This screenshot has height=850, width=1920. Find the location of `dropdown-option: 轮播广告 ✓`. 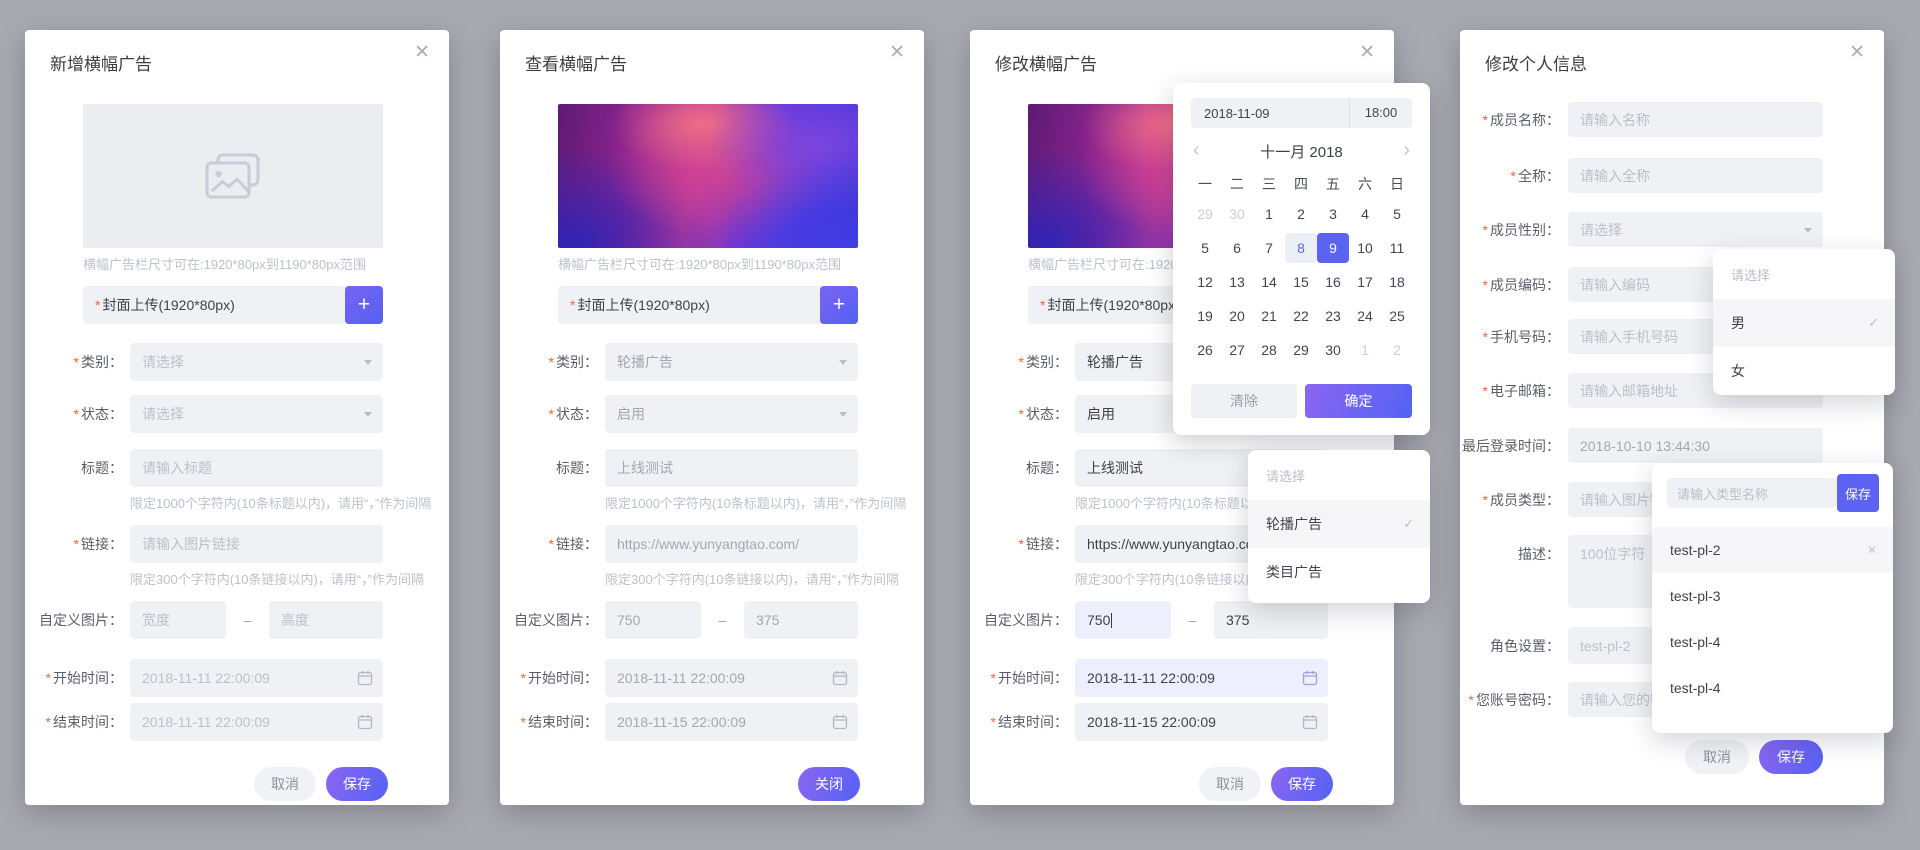

dropdown-option: 轮播广告 ✓ is located at coordinates (1339, 524).